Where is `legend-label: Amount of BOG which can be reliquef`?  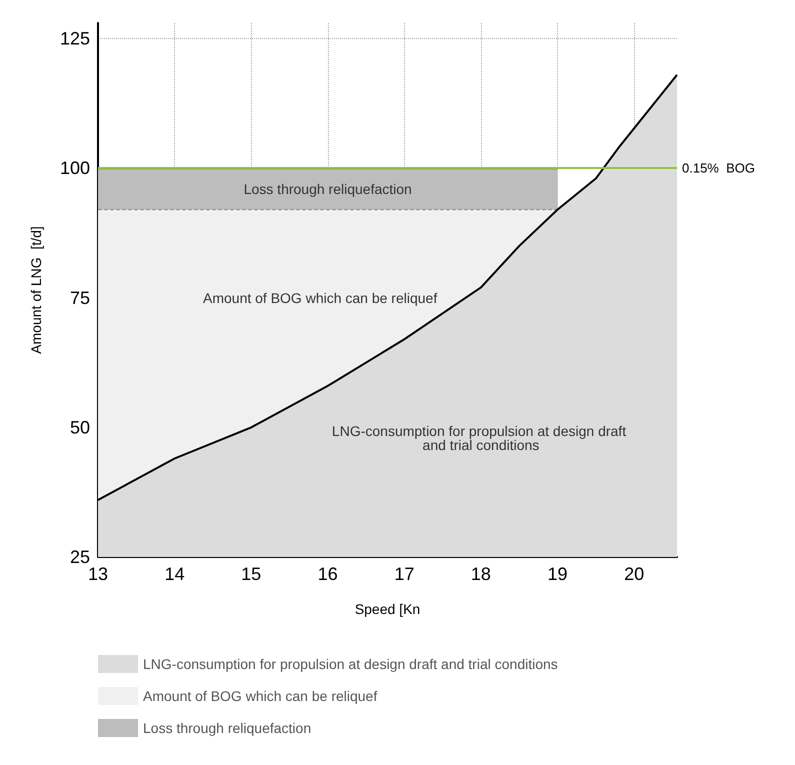
legend-label: Amount of BOG which can be reliquef is located at coordinates (260, 696).